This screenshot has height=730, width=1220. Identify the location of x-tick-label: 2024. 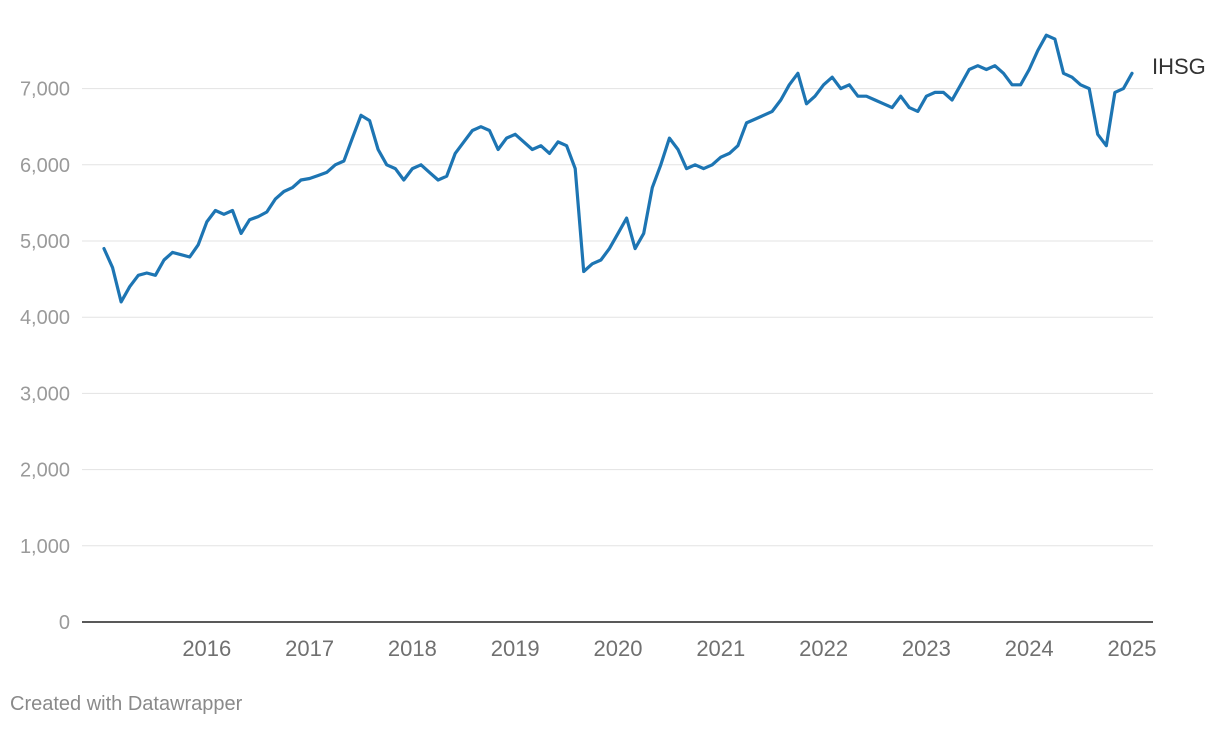
(1029, 648).